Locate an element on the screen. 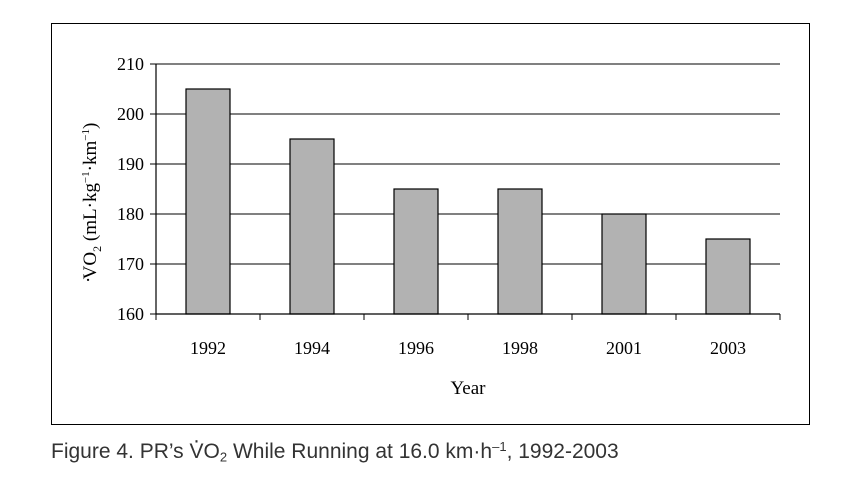  caption-o: O is located at coordinates (211, 452).